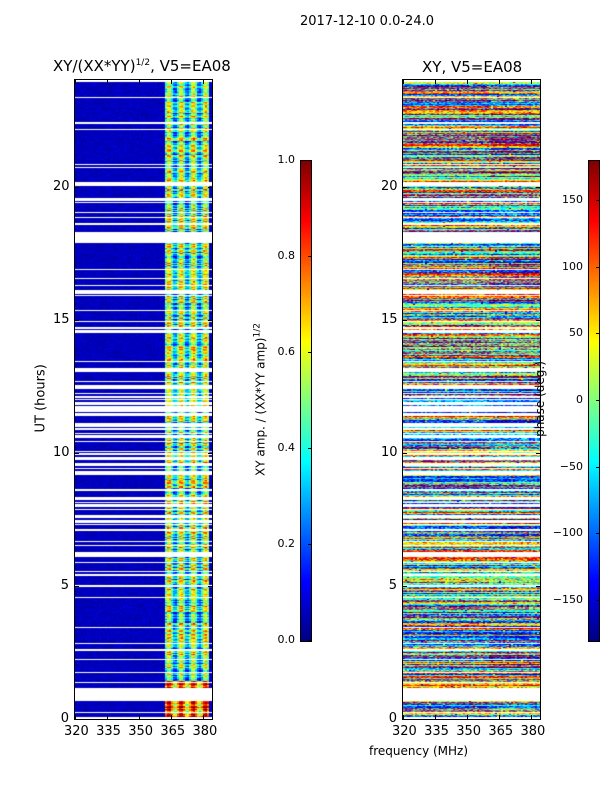 Image resolution: width=600 pixels, height=800 pixels. What do you see at coordinates (286, 447) in the screenshot?
I see `colorbar-tick-label: 0.4` at bounding box center [286, 447].